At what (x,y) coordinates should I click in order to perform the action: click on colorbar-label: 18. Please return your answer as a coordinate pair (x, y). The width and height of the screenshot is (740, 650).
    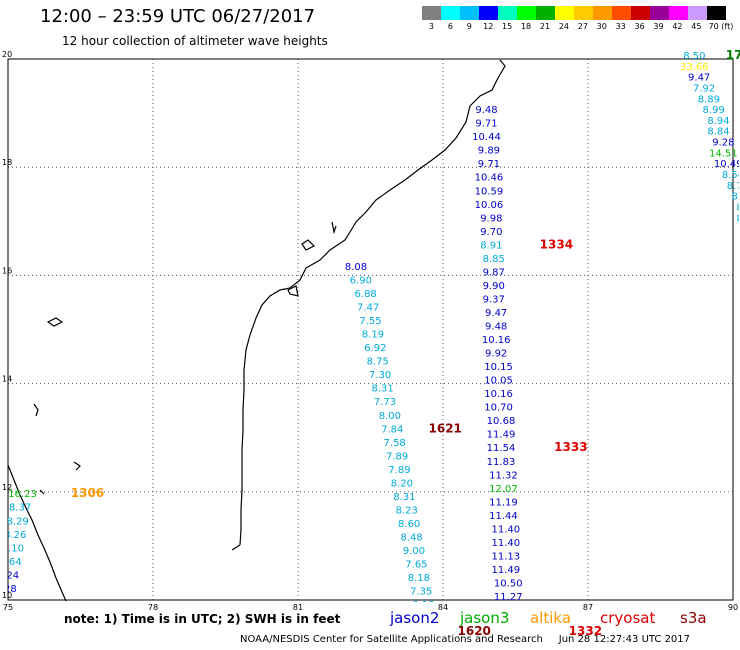
    Looking at the image, I should click on (526, 26).